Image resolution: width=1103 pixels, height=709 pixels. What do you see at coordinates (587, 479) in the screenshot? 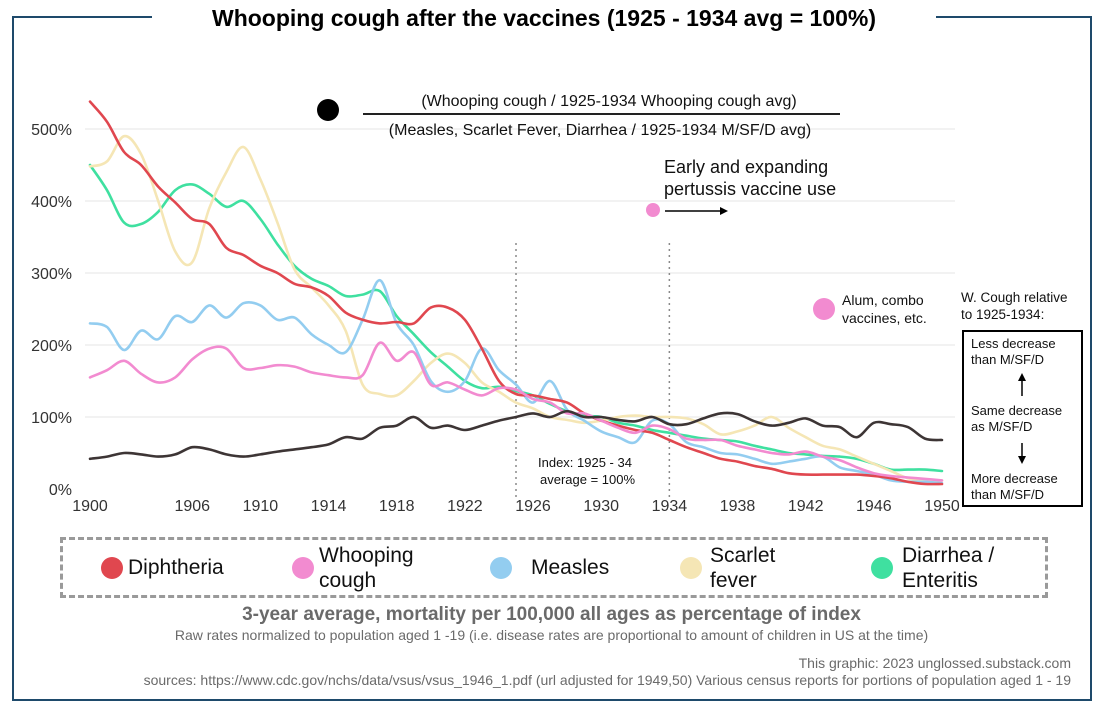
I see `index-label-line2: average = 100%` at bounding box center [587, 479].